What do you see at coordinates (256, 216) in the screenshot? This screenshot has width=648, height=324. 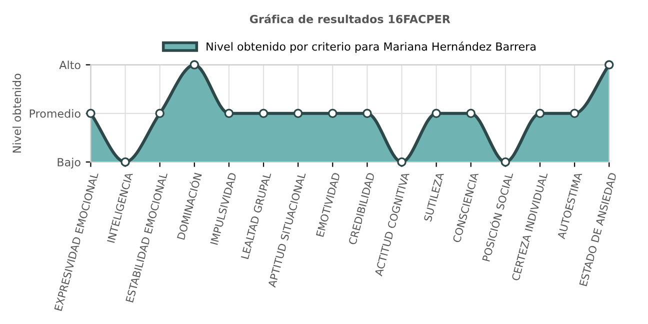 I see `x-tick-label: LEALTAD GRUPAL` at bounding box center [256, 216].